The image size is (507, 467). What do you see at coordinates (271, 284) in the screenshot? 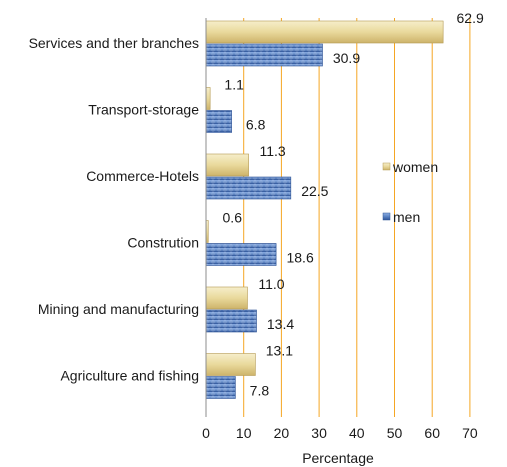
I see `value-label-women: 11.0` at bounding box center [271, 284].